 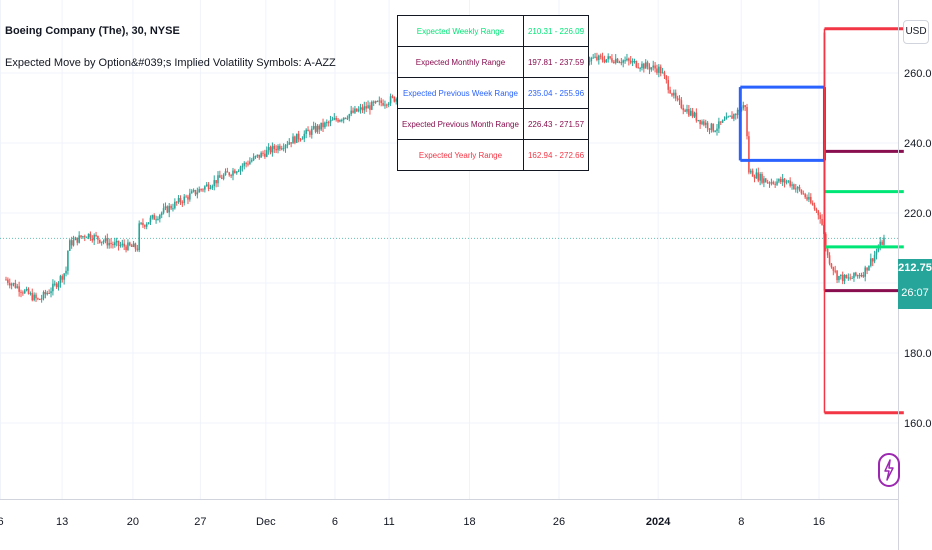 I want to click on lightning-icon, so click(x=889, y=470).